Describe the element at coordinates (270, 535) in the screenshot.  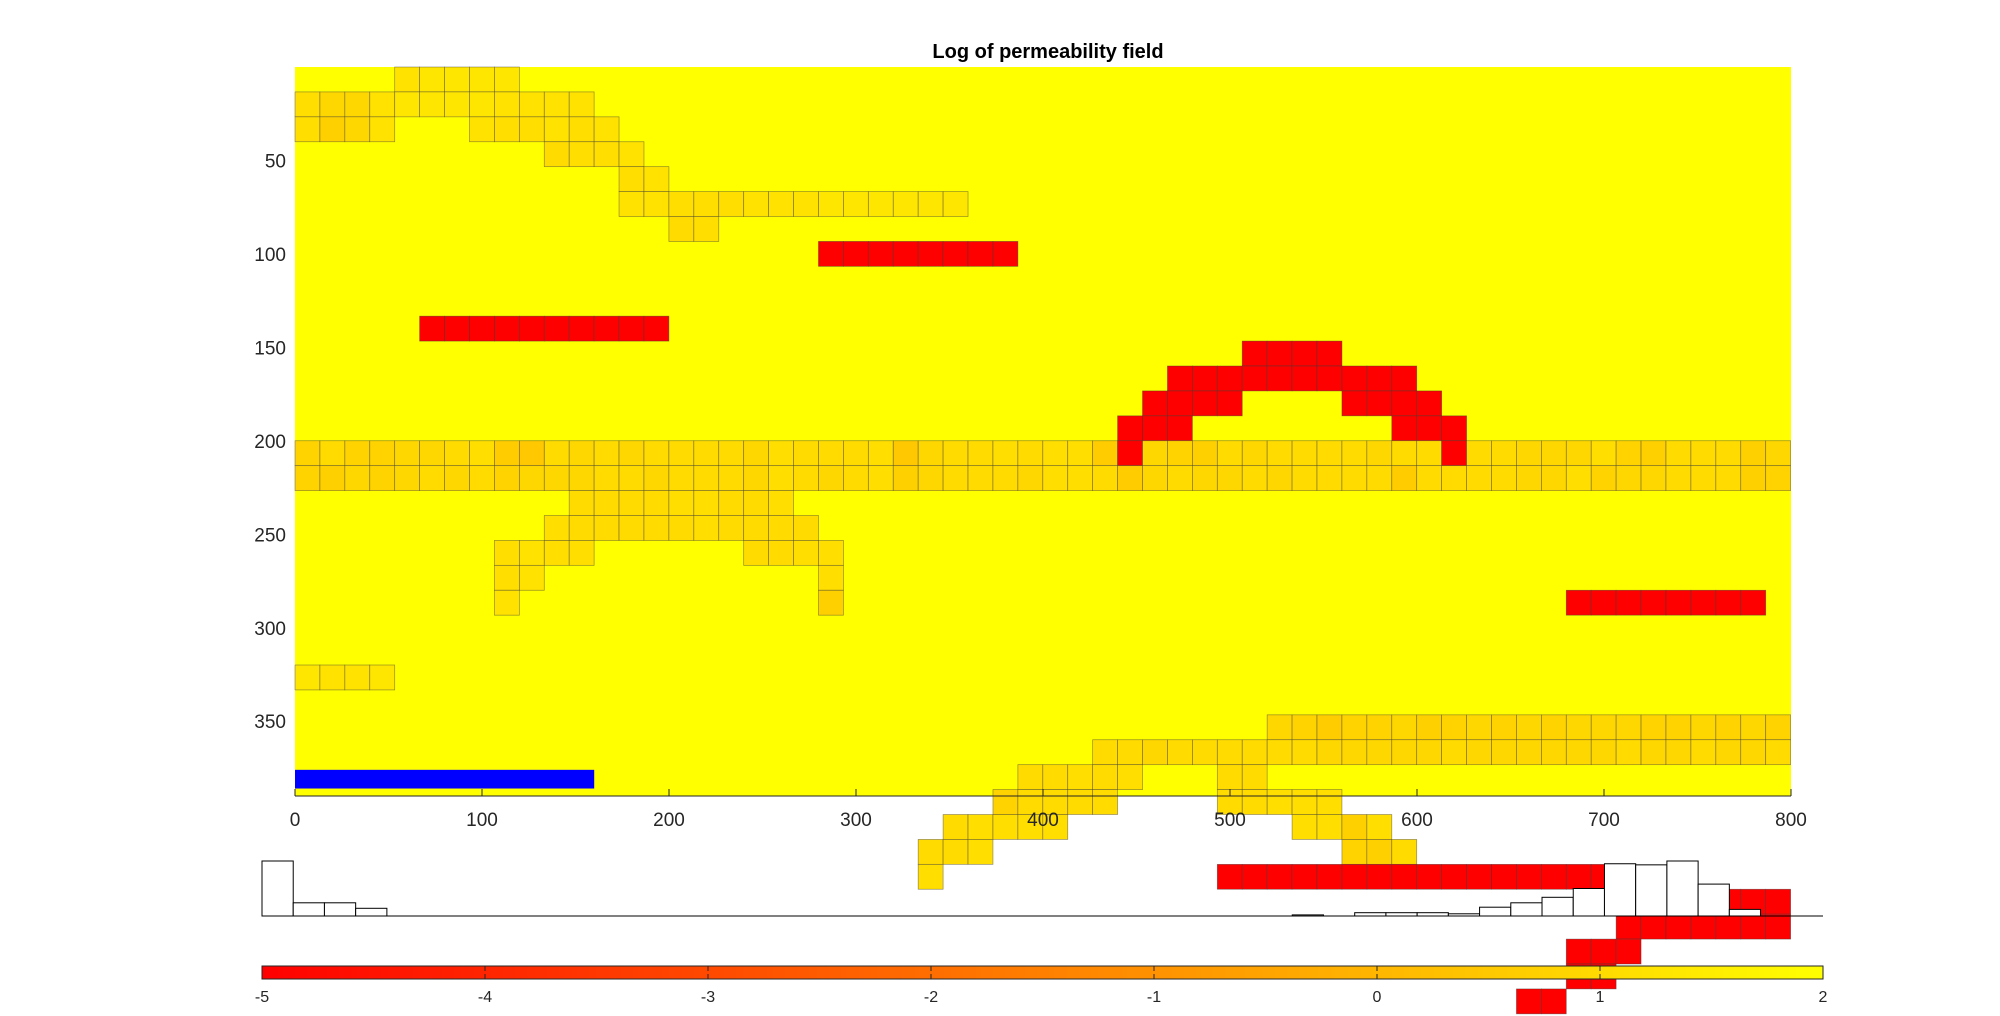
I see `y-tick-label: 250` at that location.